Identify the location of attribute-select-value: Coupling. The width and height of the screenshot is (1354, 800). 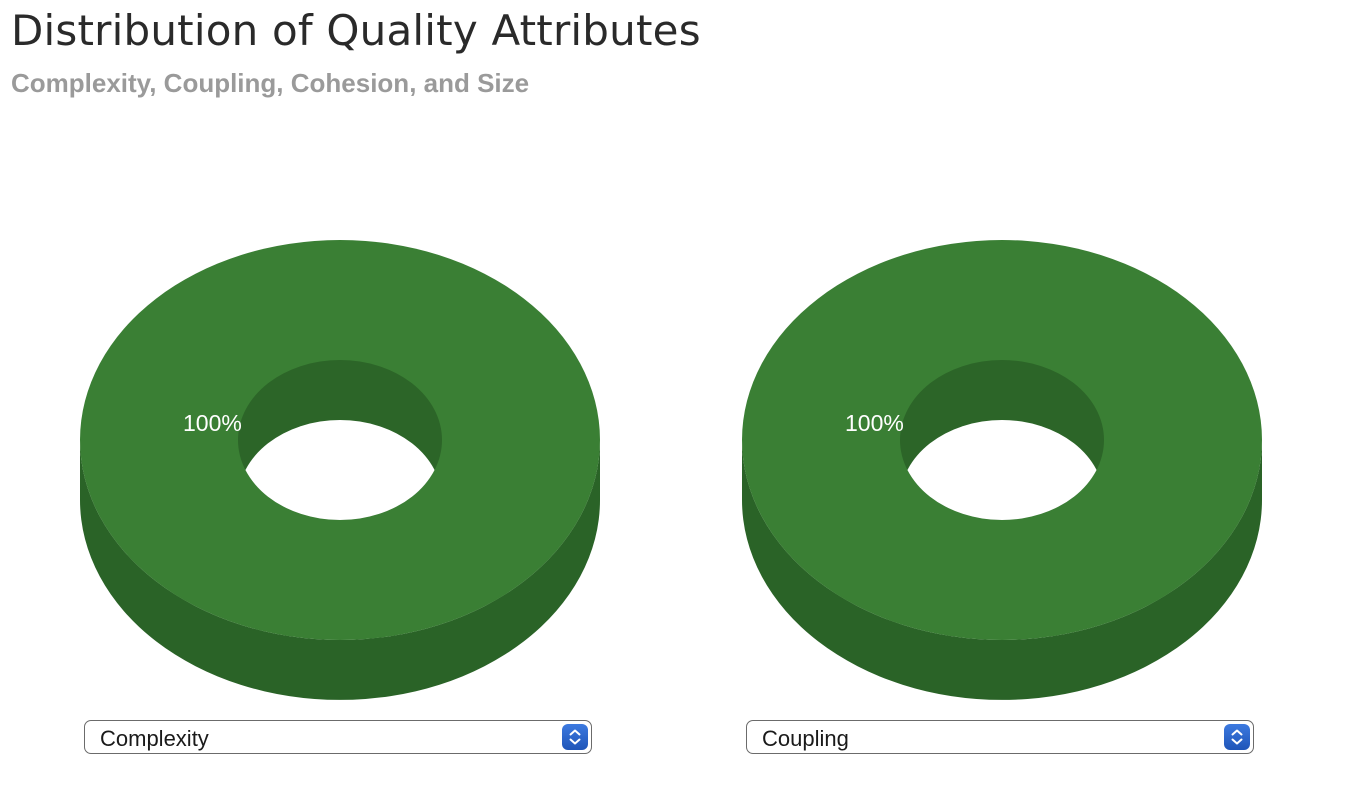
(805, 738).